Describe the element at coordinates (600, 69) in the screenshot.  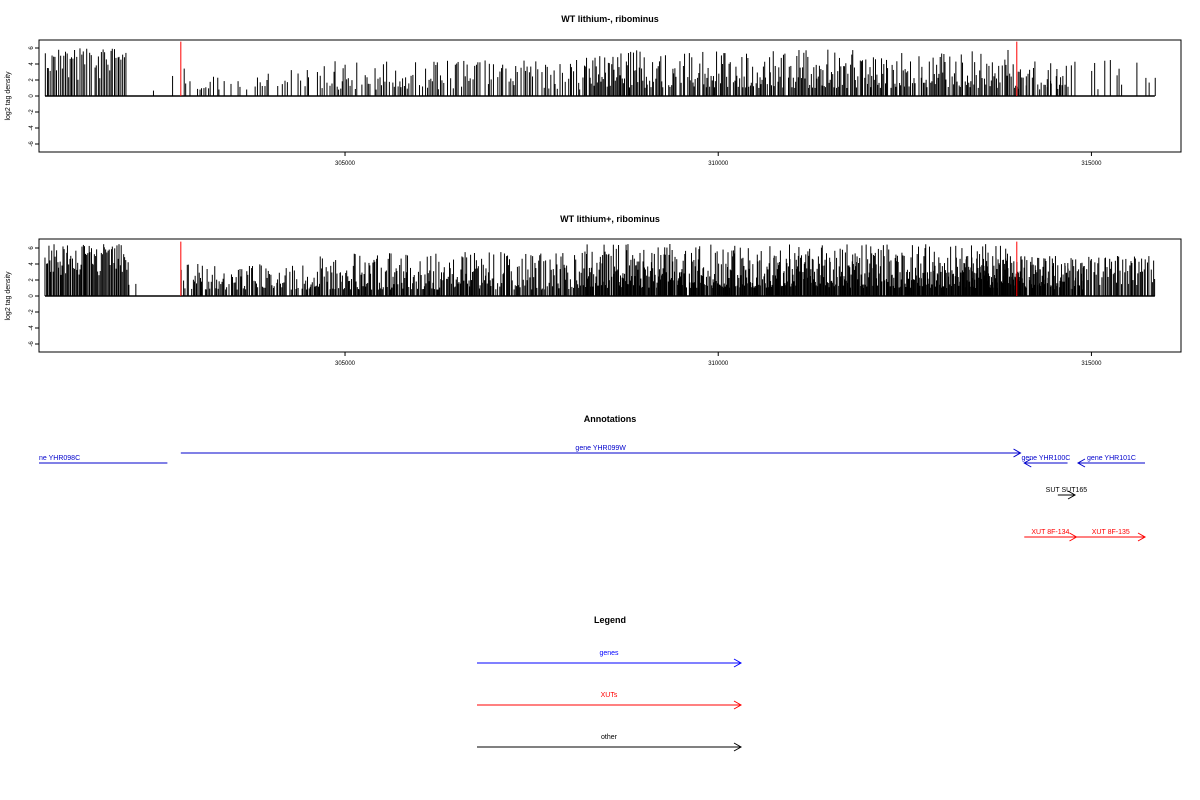
I see `panel-1-bars` at that location.